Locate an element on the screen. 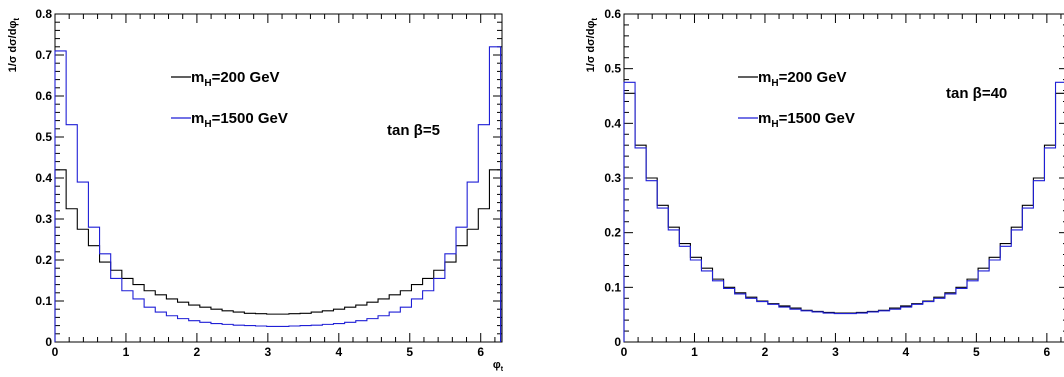 The width and height of the screenshot is (1064, 377). x-axis-title: φt is located at coordinates (498, 365).